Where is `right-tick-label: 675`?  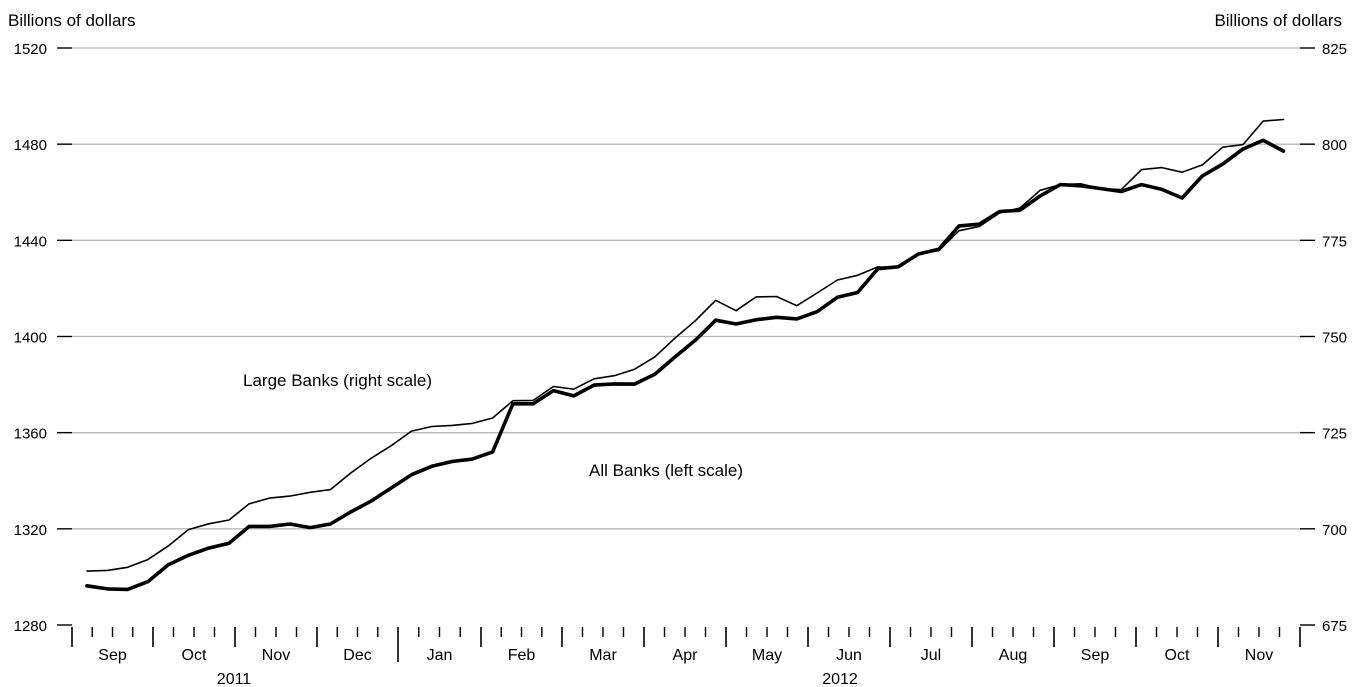
right-tick-label: 675 is located at coordinates (1334, 626).